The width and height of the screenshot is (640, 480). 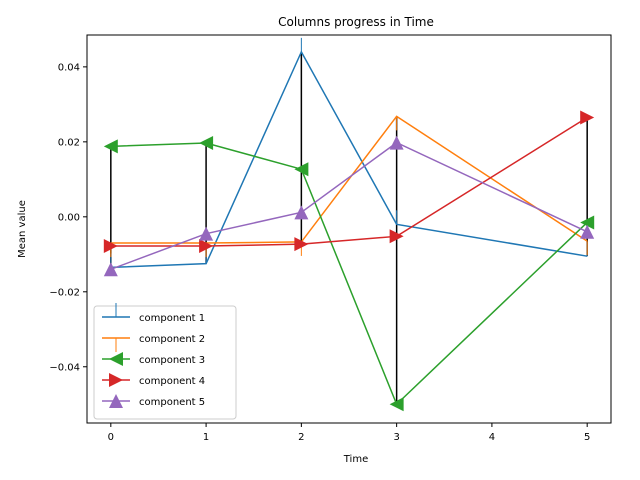 I want to click on y-tick-label: −0.04, so click(x=64, y=367).